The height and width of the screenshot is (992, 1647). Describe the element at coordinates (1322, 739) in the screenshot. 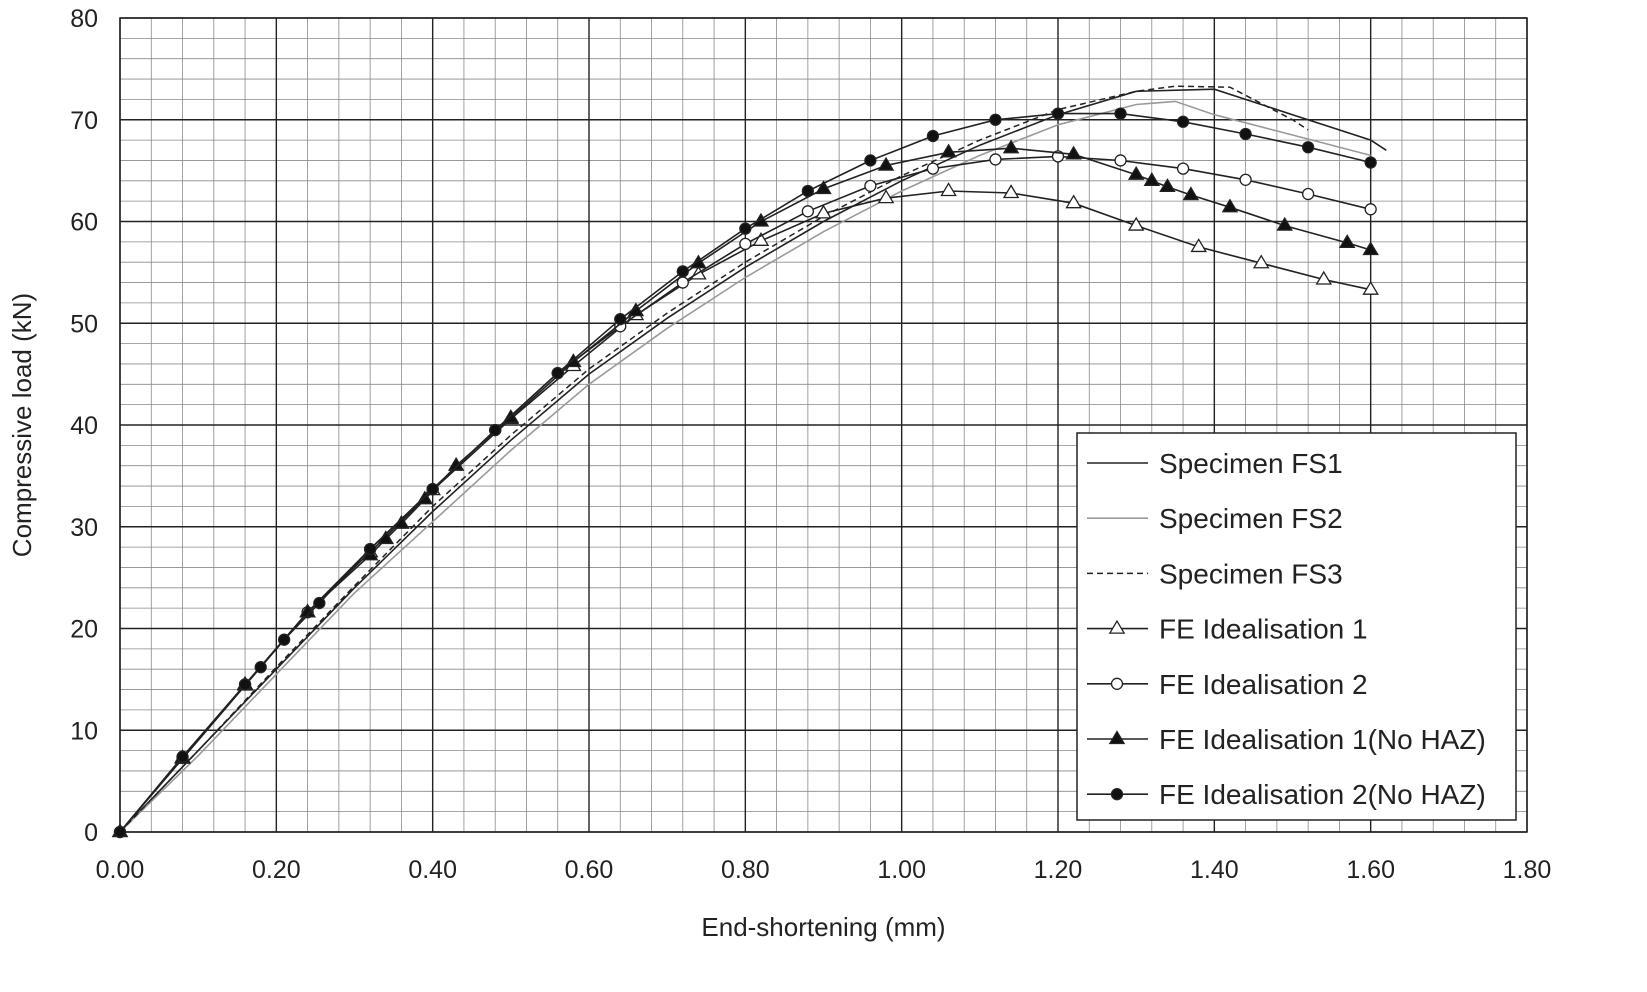

I see `legend-label: FE Idealisation 1(No HAZ)` at that location.